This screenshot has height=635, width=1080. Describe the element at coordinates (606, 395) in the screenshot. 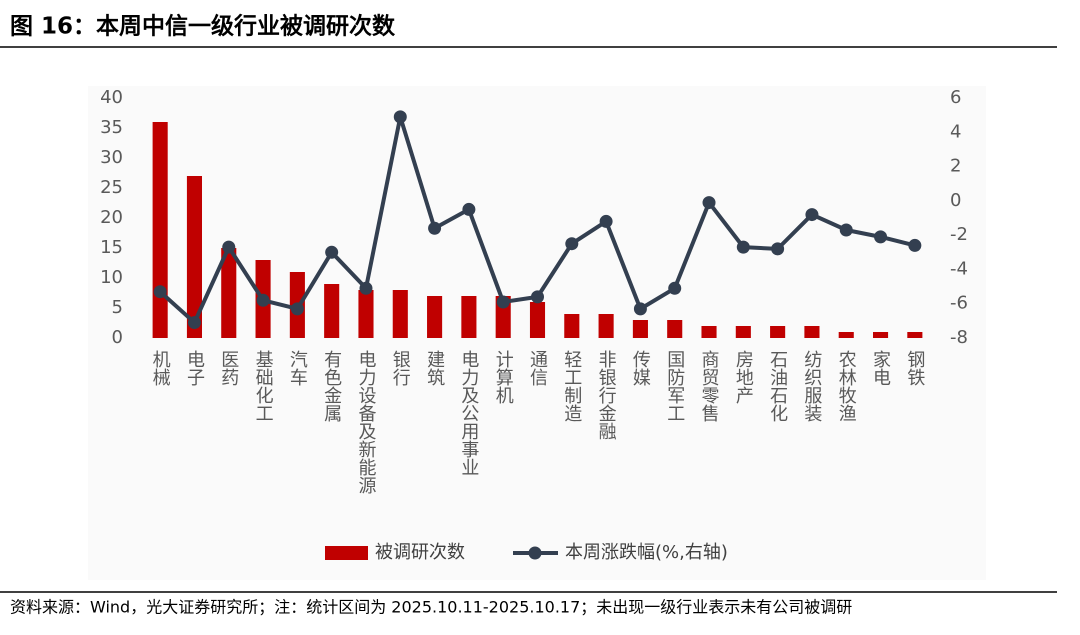

I see `x-tick-label: 非银行金融` at that location.